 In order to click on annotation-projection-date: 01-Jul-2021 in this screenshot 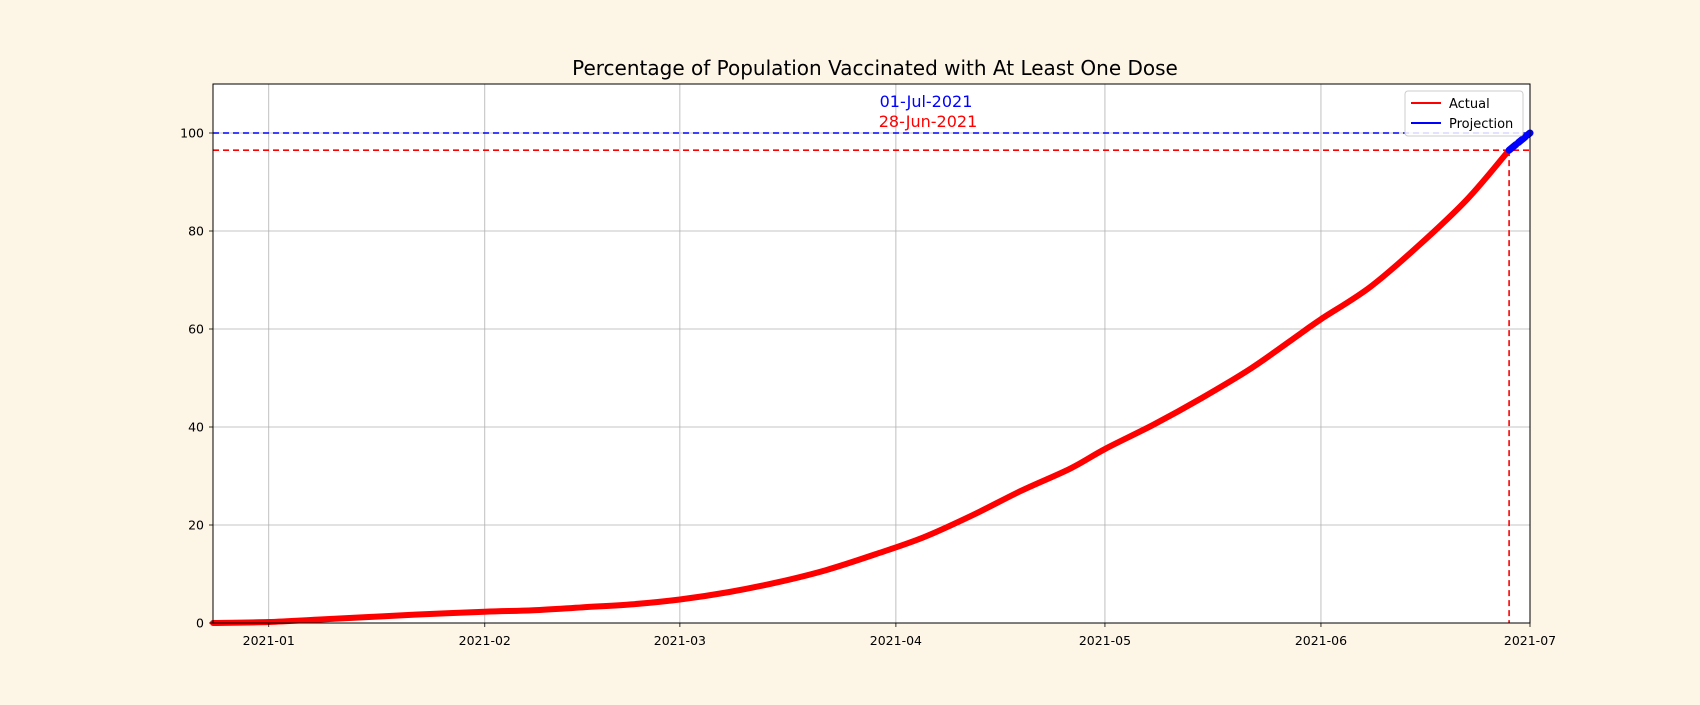, I will do `click(926, 101)`.